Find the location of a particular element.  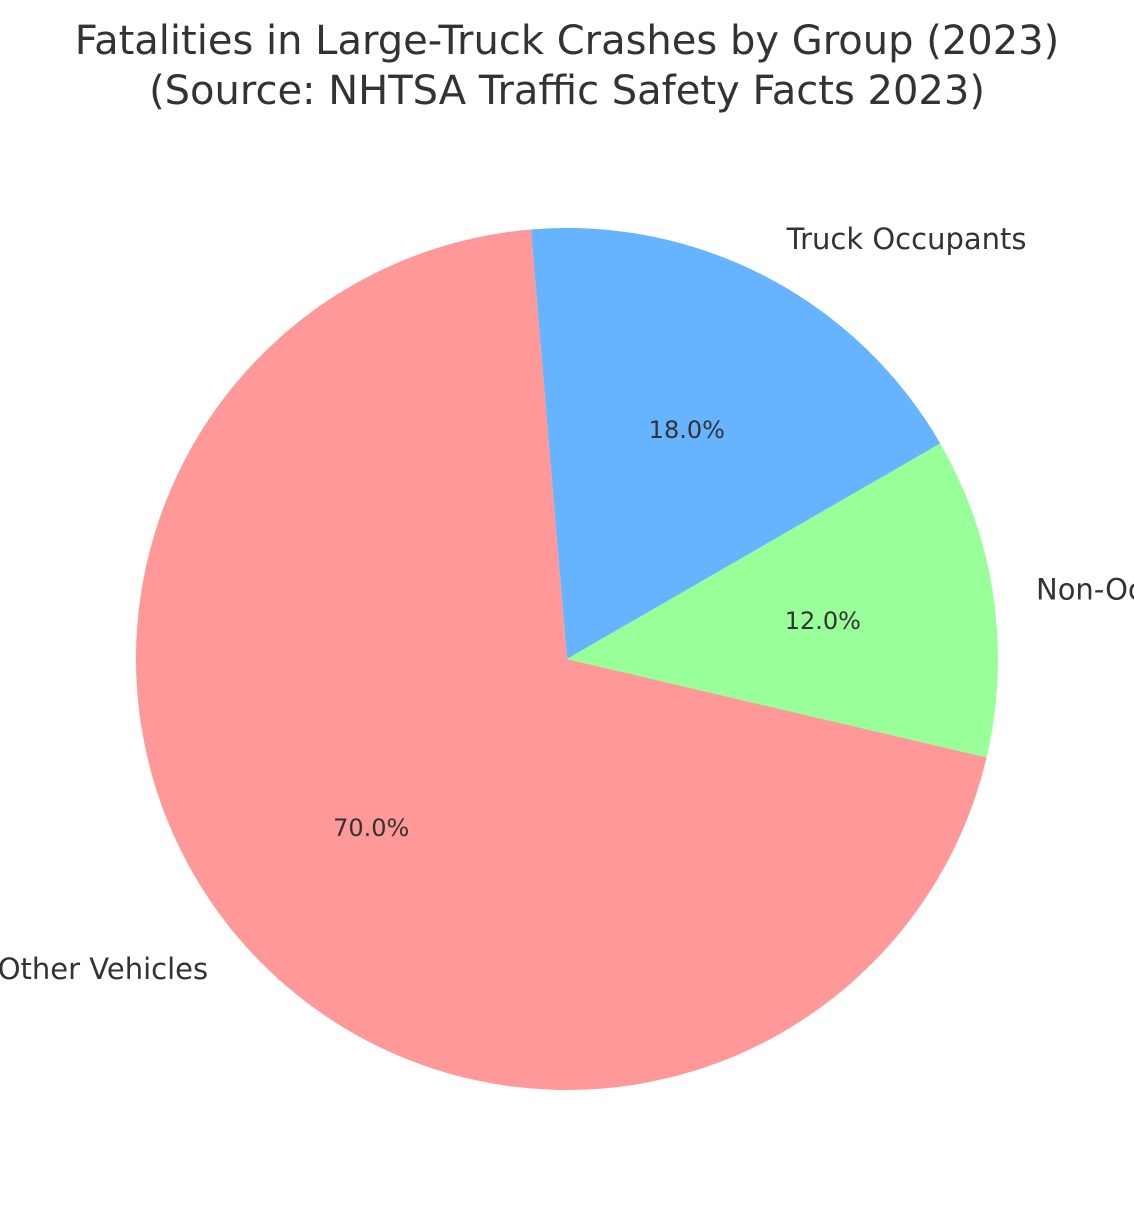

pie-slice-truck-occupants is located at coordinates (735, 443).